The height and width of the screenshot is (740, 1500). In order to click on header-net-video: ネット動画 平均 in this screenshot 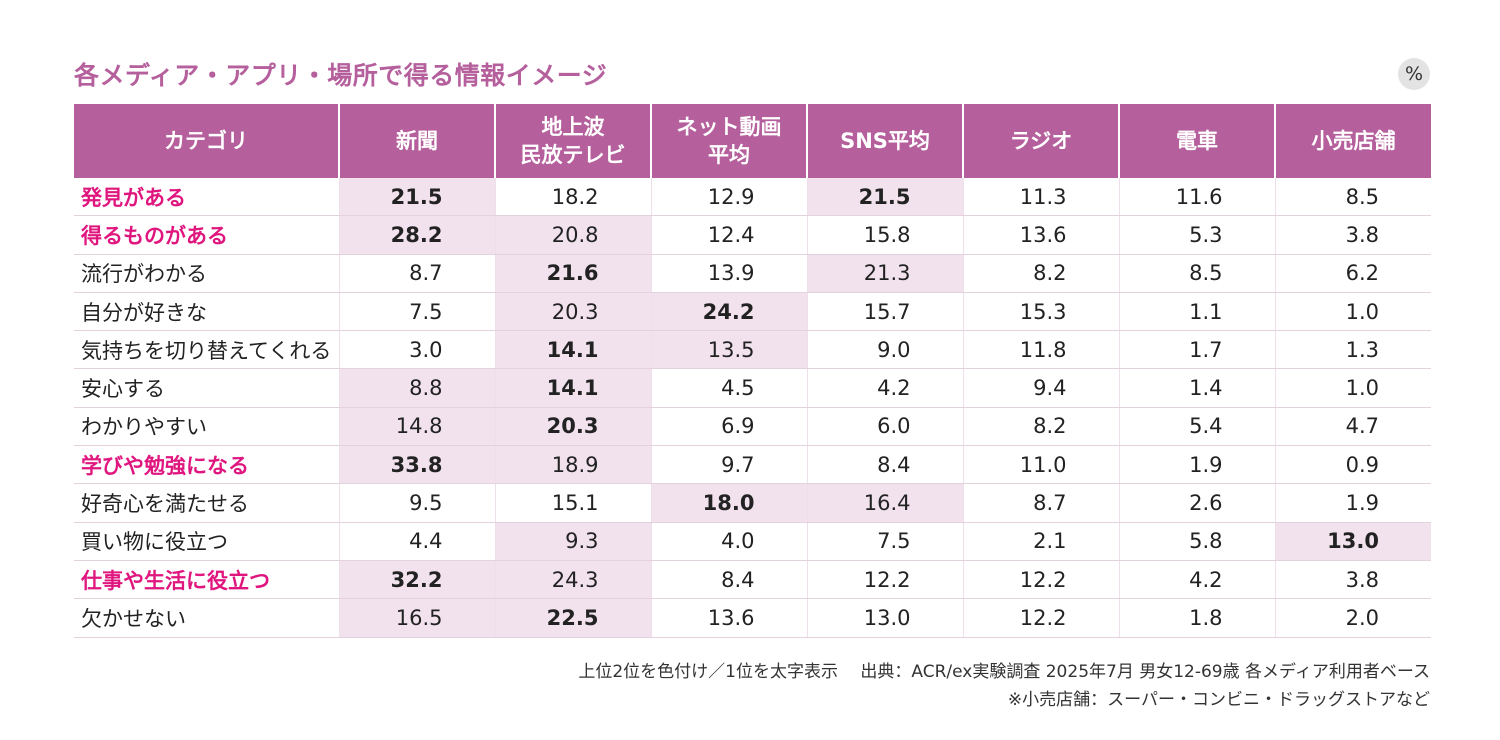, I will do `click(728, 141)`.